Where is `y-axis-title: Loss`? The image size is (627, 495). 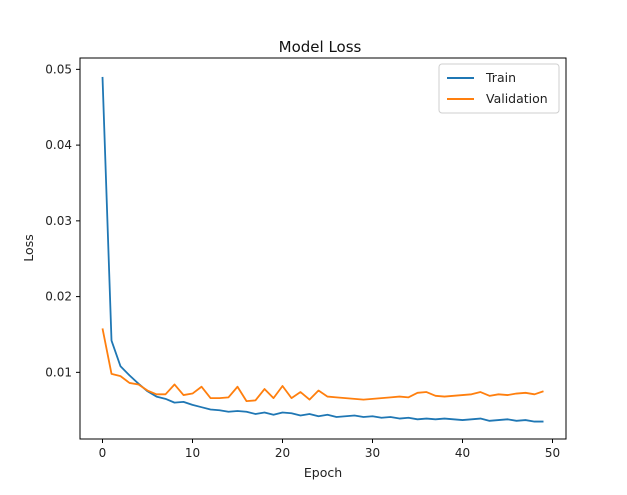 y-axis-title: Loss is located at coordinates (28, 247).